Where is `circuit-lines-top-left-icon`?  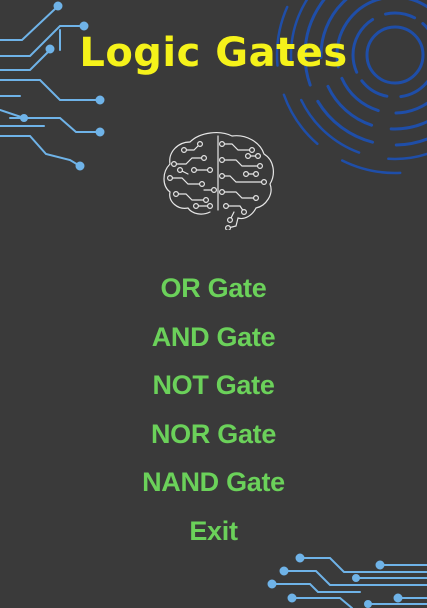
circuit-lines-top-left-icon is located at coordinates (52, 86).